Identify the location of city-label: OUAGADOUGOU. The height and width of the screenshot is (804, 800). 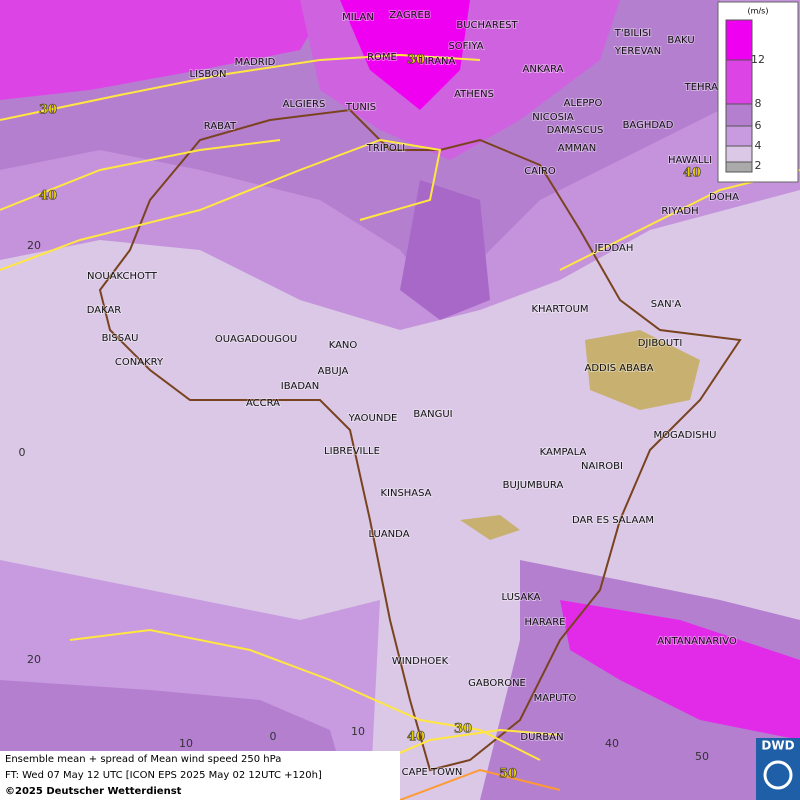
(256, 339).